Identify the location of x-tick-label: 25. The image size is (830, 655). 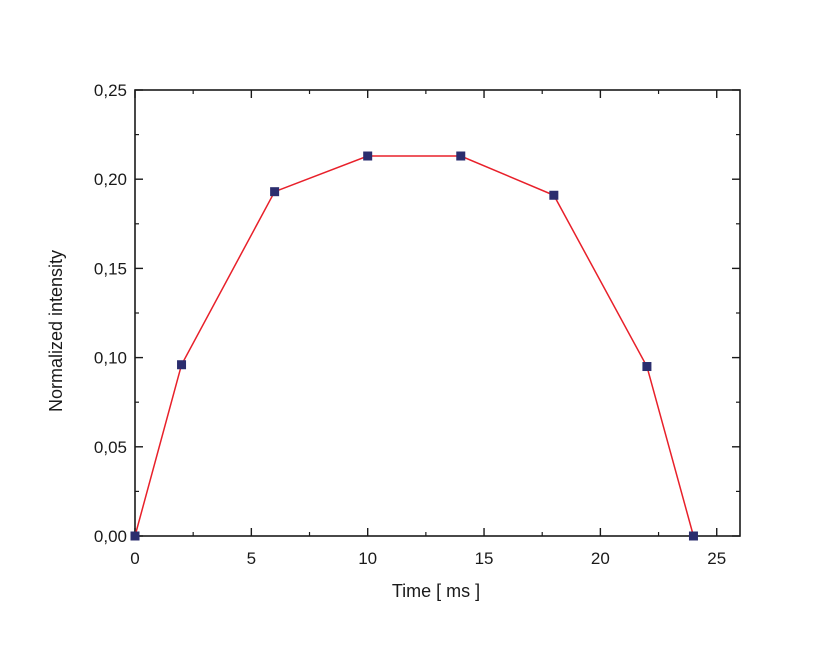
(716, 558).